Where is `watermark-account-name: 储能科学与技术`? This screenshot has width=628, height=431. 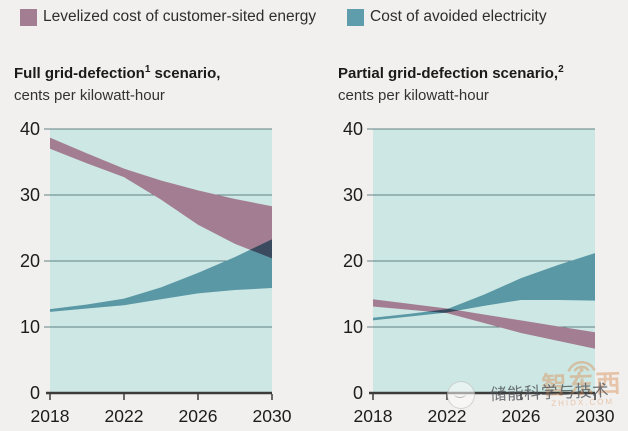 watermark-account-name: 储能科学与技术 is located at coordinates (549, 393).